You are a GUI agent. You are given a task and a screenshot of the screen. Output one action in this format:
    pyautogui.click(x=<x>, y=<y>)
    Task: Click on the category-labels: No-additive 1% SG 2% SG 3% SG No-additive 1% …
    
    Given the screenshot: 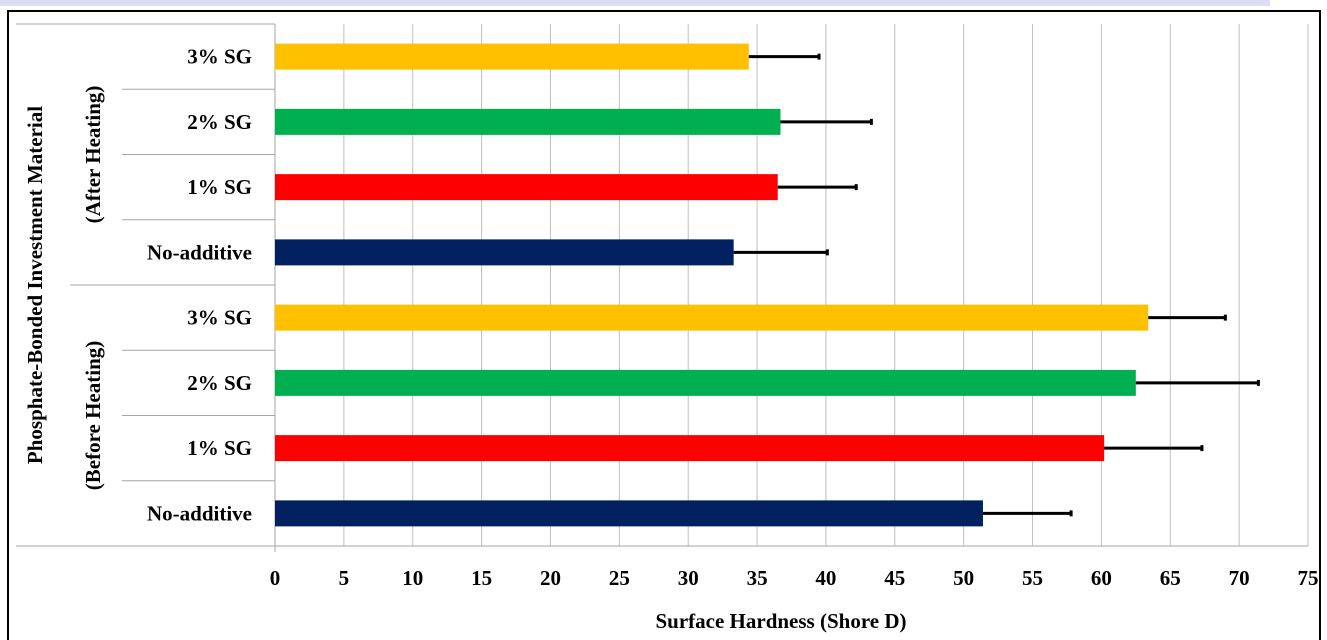 What is the action you would take?
    pyautogui.click(x=166, y=285)
    